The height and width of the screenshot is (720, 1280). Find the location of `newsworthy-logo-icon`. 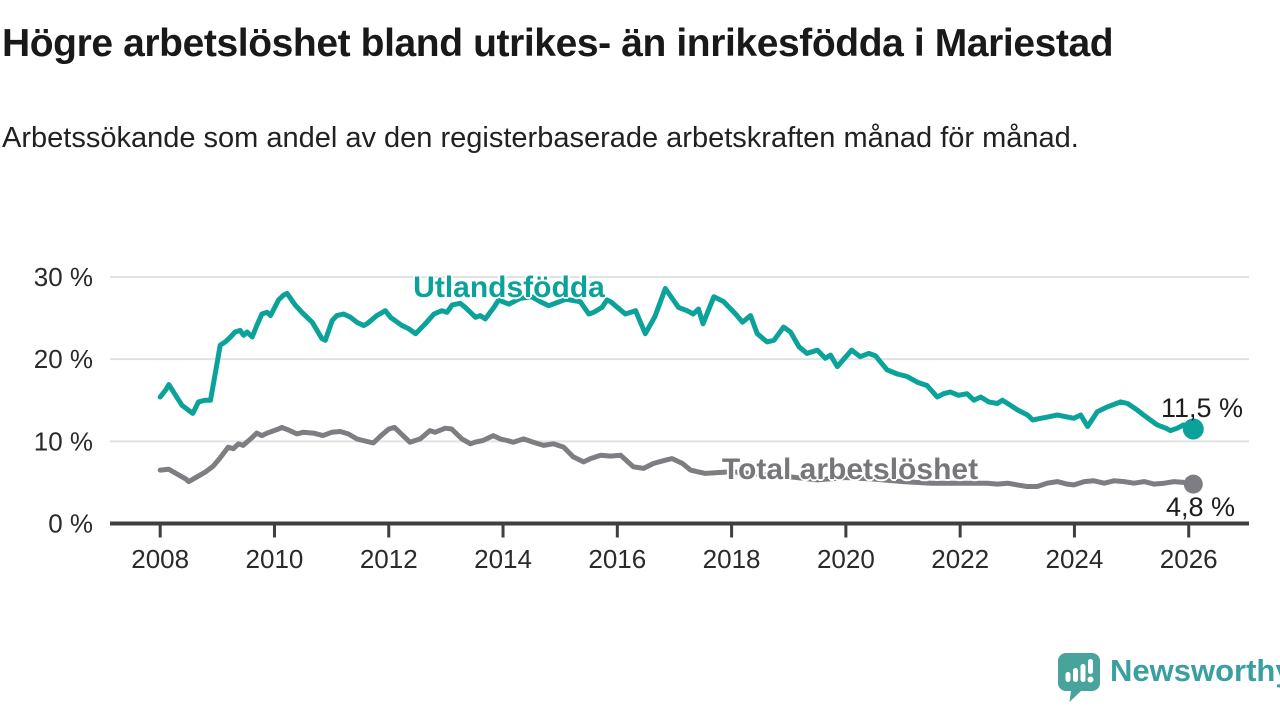

newsworthy-logo-icon is located at coordinates (1079, 677).